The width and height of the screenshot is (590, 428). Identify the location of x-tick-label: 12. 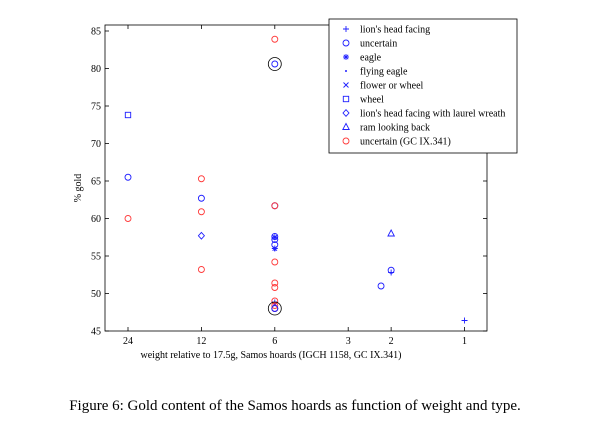
(201, 341).